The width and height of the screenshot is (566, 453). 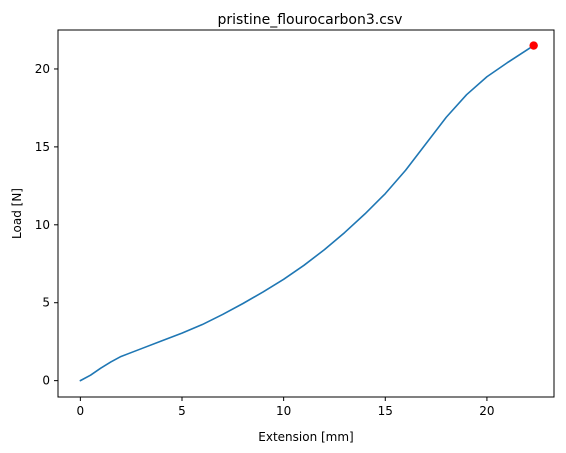 What do you see at coordinates (182, 411) in the screenshot?
I see `x-tick-label: 5` at bounding box center [182, 411].